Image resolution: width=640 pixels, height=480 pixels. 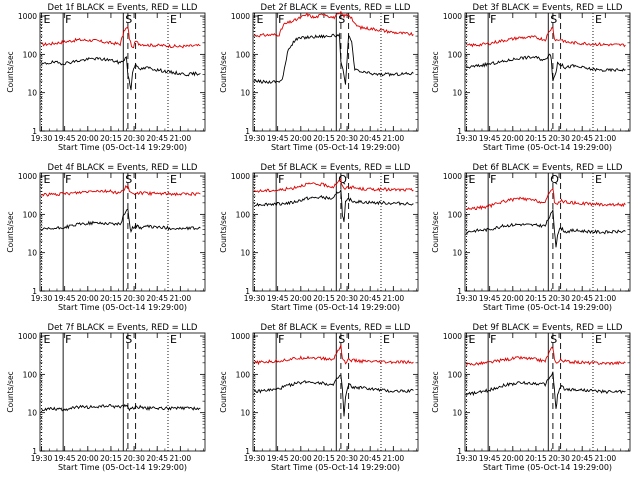 What do you see at coordinates (123, 8) in the screenshot?
I see `panel-title: Det 1f BLACK = Events, RED = LLD` at bounding box center [123, 8].